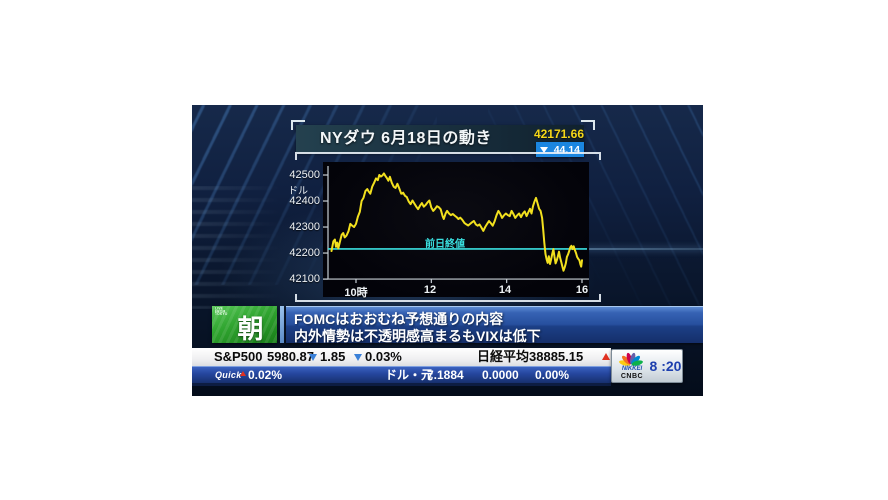 The image size is (888, 500). Describe the element at coordinates (556, 356) in the screenshot. I see `nikkei-price: 38885.15` at that location.